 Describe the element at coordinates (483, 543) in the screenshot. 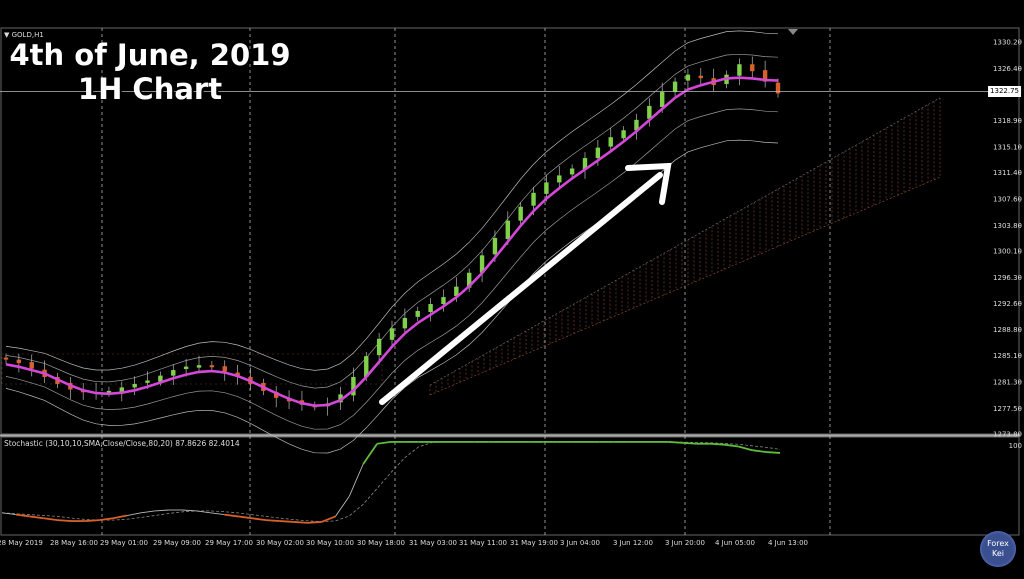

I see `time-tick-label: 31 May 11:00` at that location.